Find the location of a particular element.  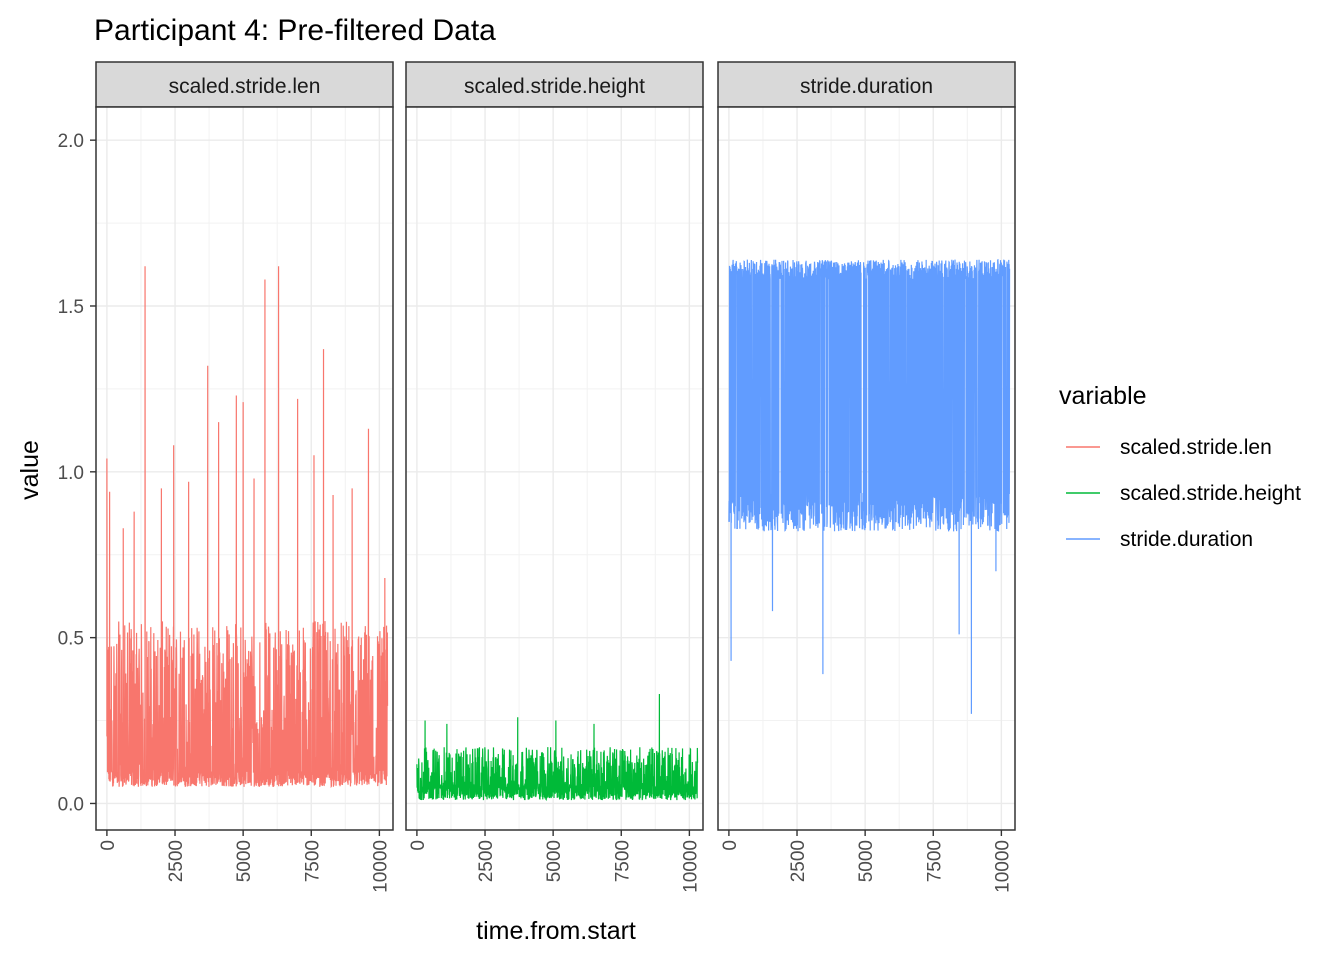

y-axis: 0.0 0.5 1.0 1.5 2.0 is located at coordinates (77, 473).